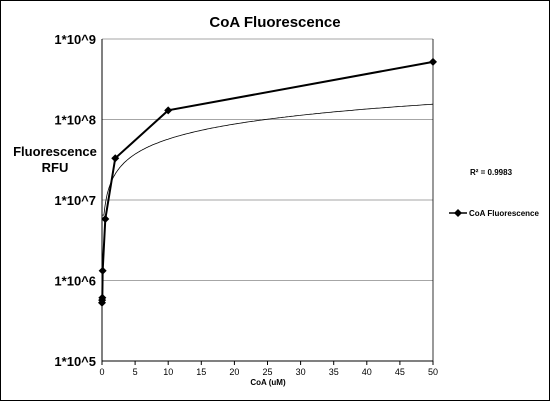 The height and width of the screenshot is (401, 550). I want to click on x-tick-labels: 0 5 10 15 20 25 30 35 40 45 50, so click(268, 372).